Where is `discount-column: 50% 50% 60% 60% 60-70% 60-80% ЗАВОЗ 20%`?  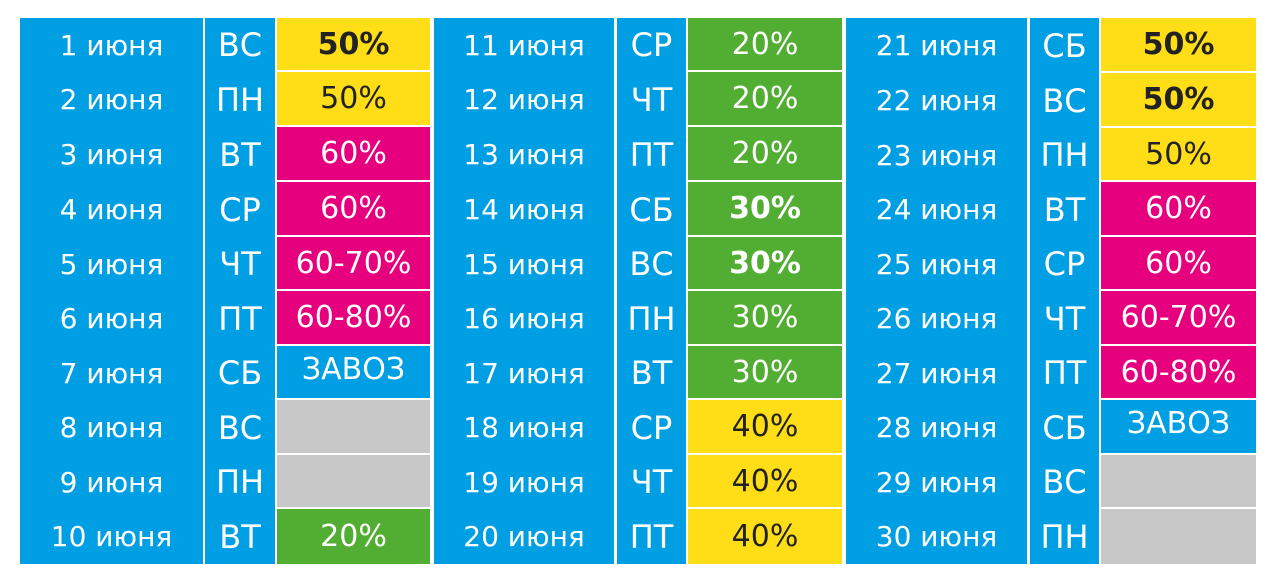
discount-column: 50% 50% 60% 60% 60-70% 60-80% ЗАВОЗ 20% is located at coordinates (353, 291).